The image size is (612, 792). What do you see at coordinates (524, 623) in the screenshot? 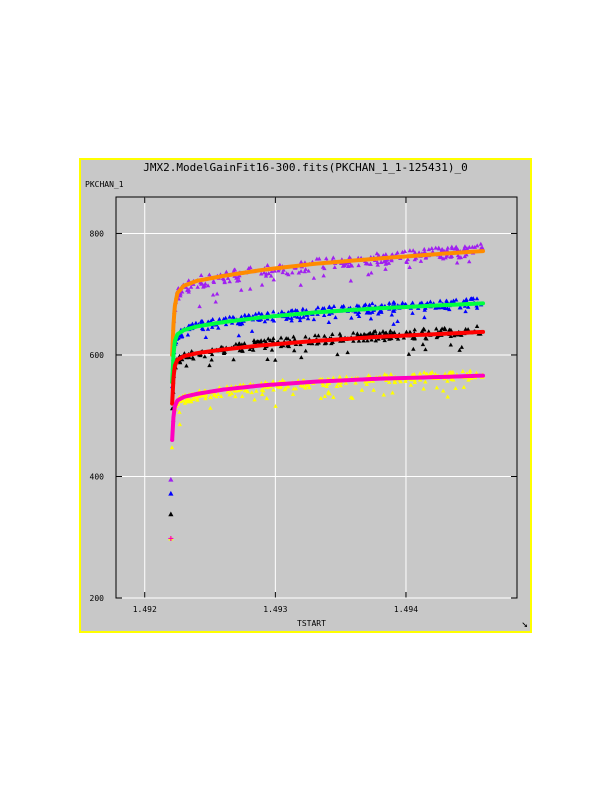
I see `resize-corner-icon: ↘` at bounding box center [524, 623].